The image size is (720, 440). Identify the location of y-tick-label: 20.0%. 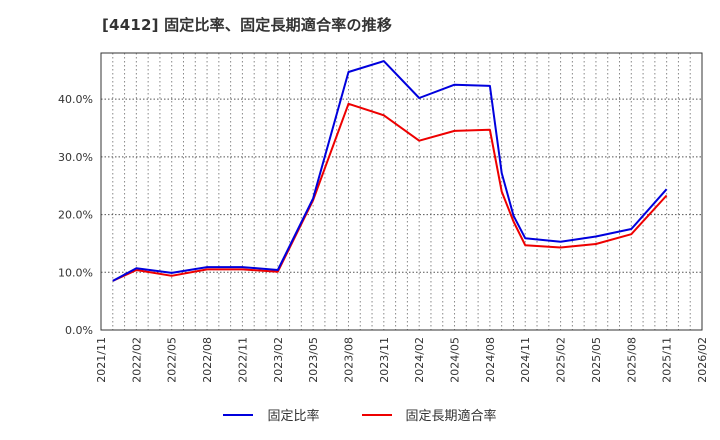
(75, 215).